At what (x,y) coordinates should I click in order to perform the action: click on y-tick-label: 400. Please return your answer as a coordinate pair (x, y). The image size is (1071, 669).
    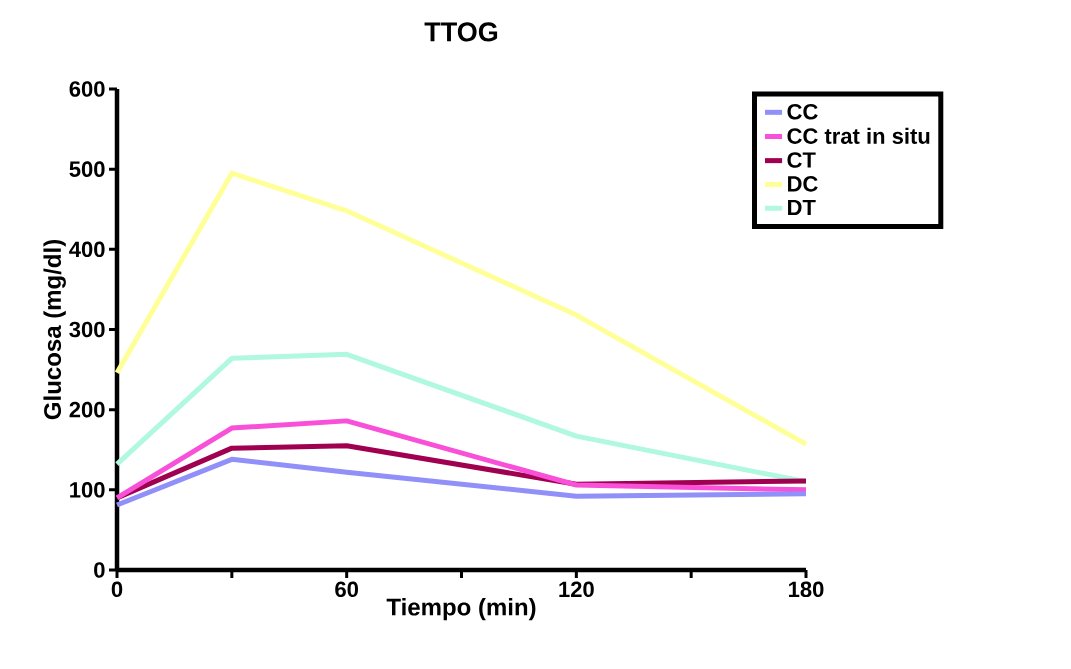
    Looking at the image, I should click on (87, 249).